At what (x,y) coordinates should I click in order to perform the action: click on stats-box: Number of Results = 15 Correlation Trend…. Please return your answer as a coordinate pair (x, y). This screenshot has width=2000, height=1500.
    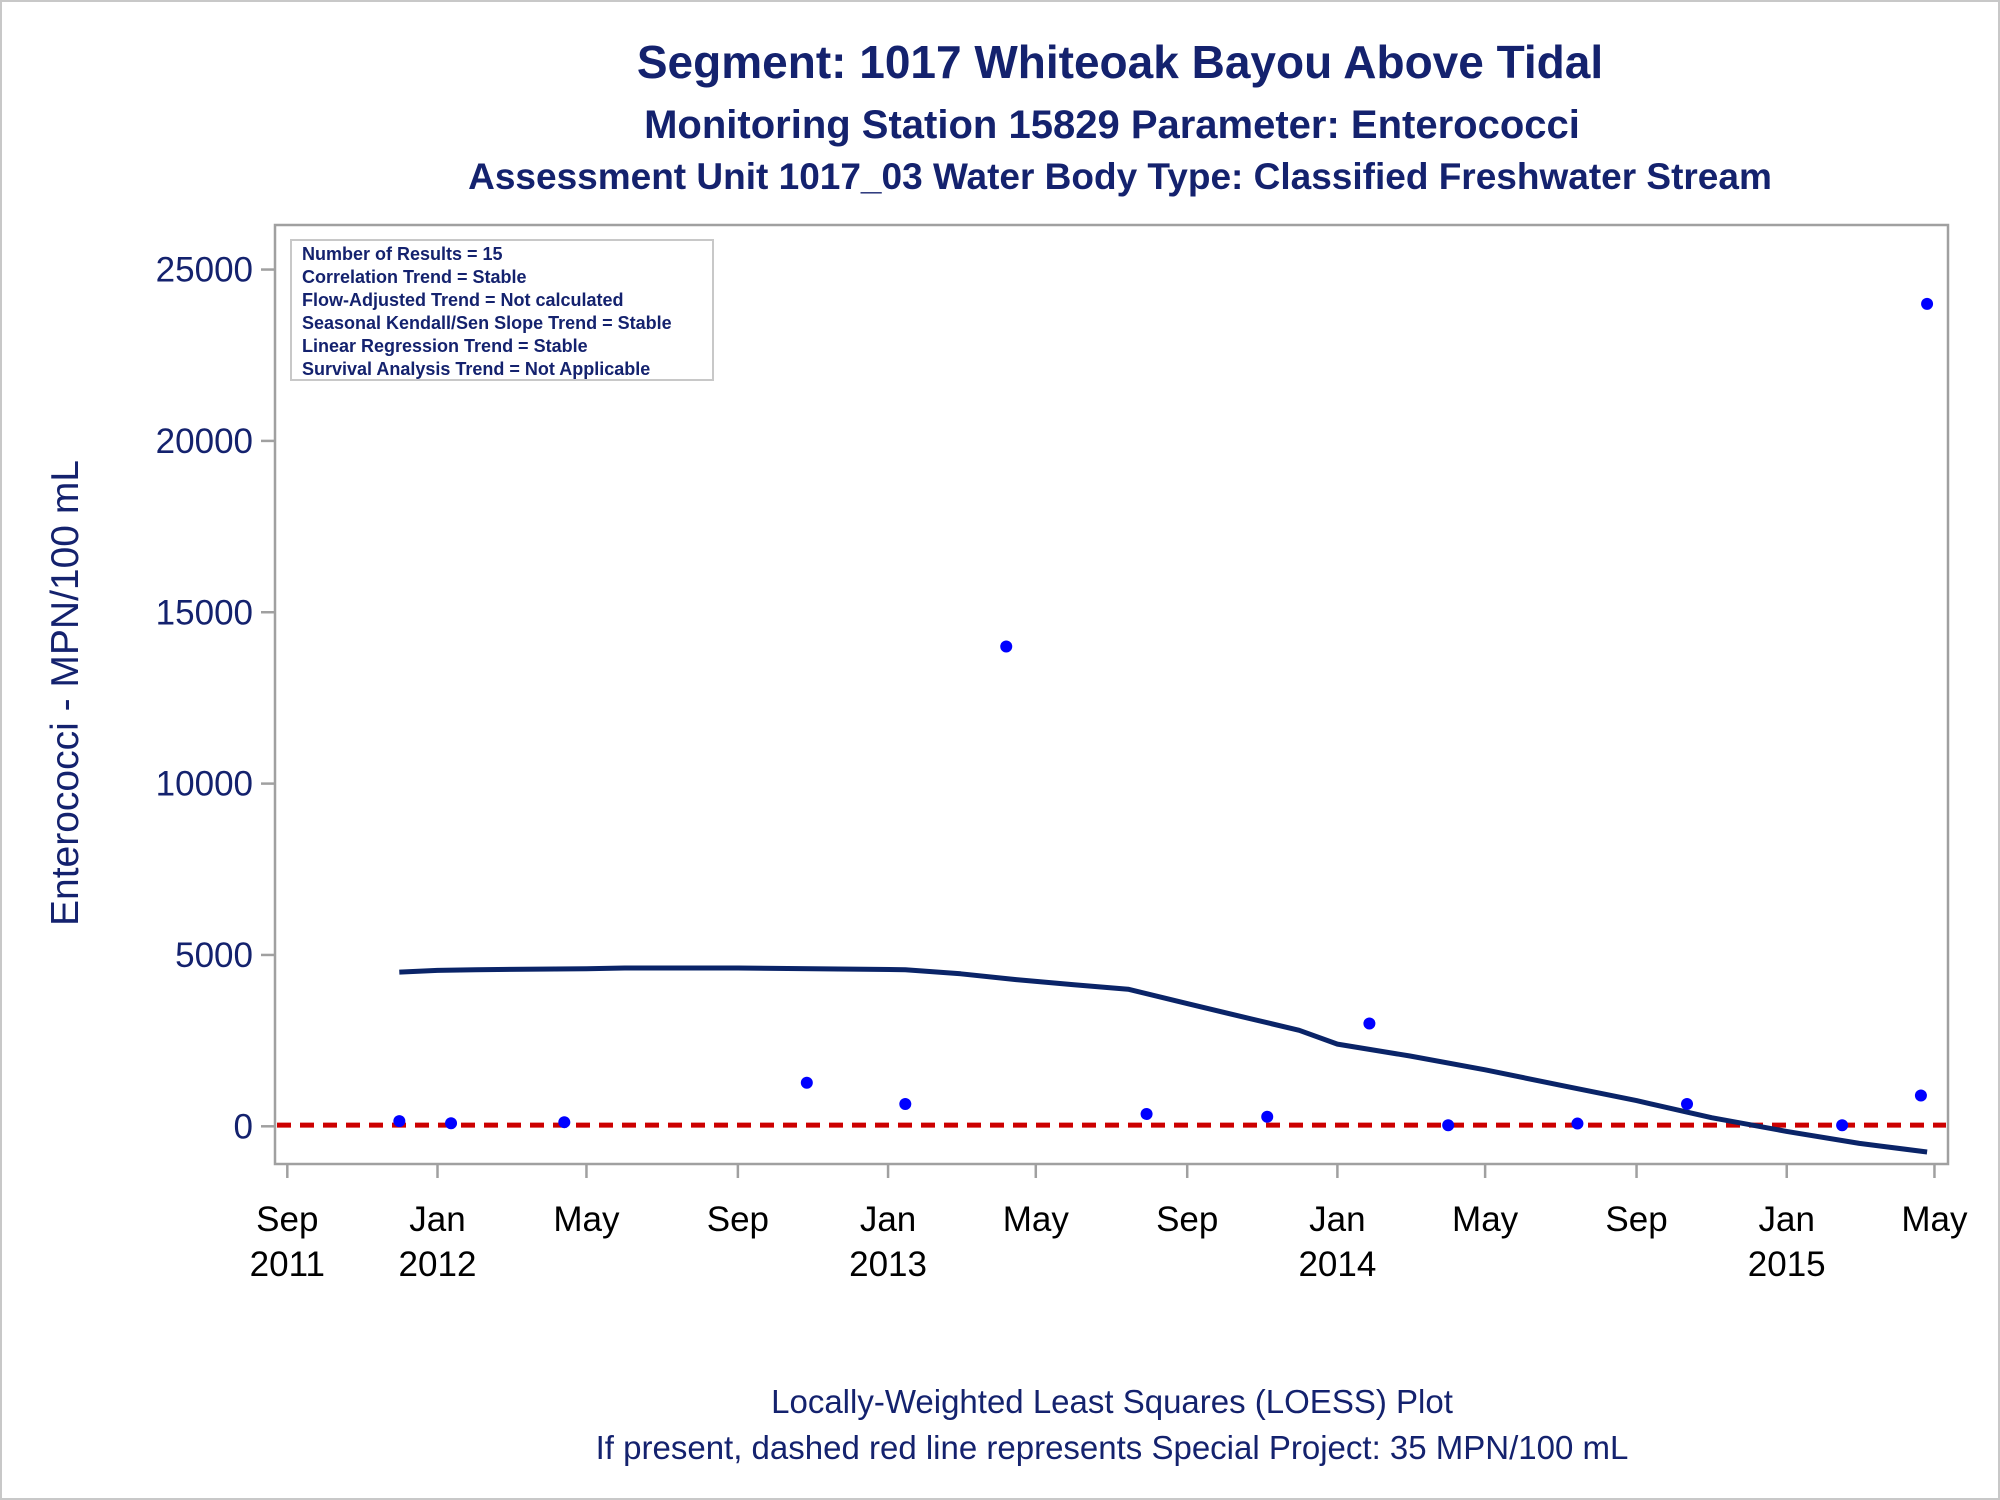
    Looking at the image, I should click on (502, 310).